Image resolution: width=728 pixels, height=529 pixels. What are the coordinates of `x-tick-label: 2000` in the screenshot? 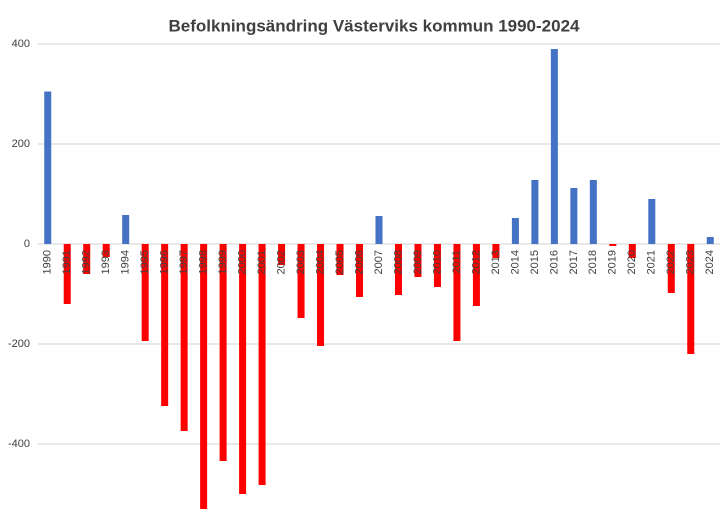 It's located at (243, 262).